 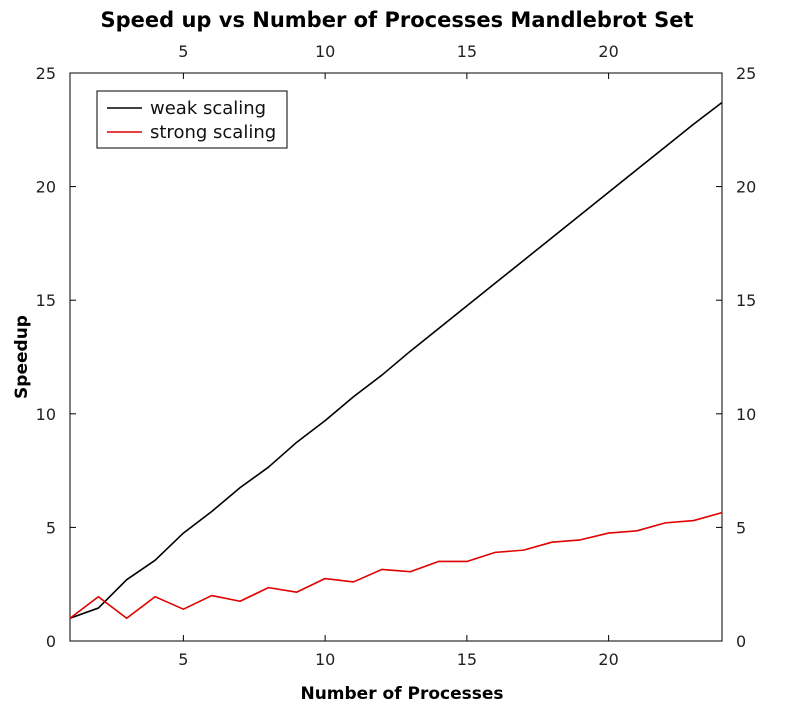 What do you see at coordinates (467, 51) in the screenshot?
I see `x-tick-label-top: 15` at bounding box center [467, 51].